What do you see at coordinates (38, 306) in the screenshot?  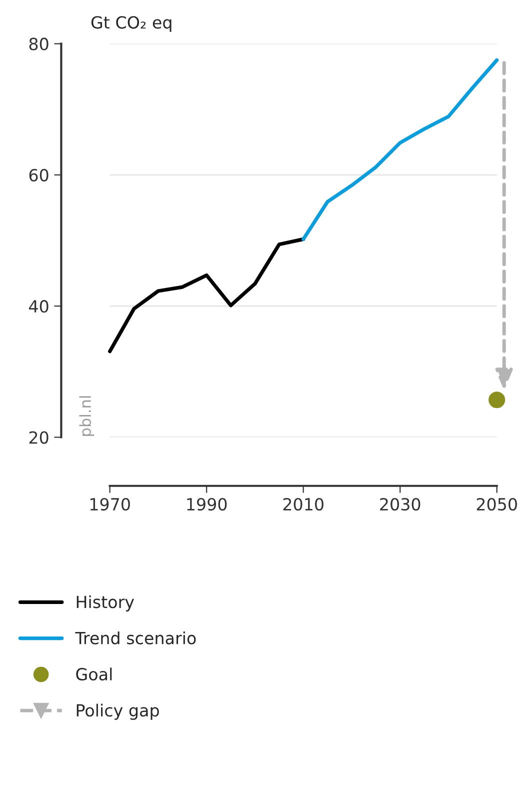 I see `y-tick-label: 40` at bounding box center [38, 306].